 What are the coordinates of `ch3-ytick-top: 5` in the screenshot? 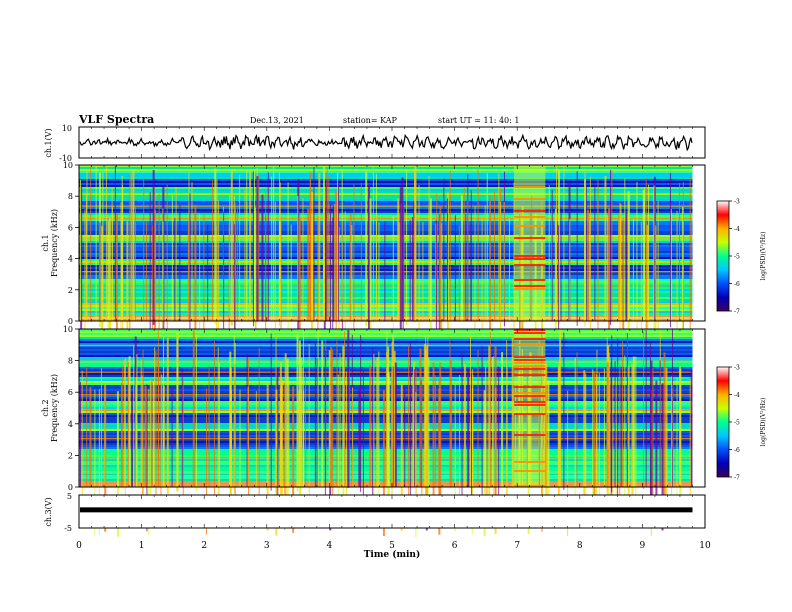 It's located at (69, 496).